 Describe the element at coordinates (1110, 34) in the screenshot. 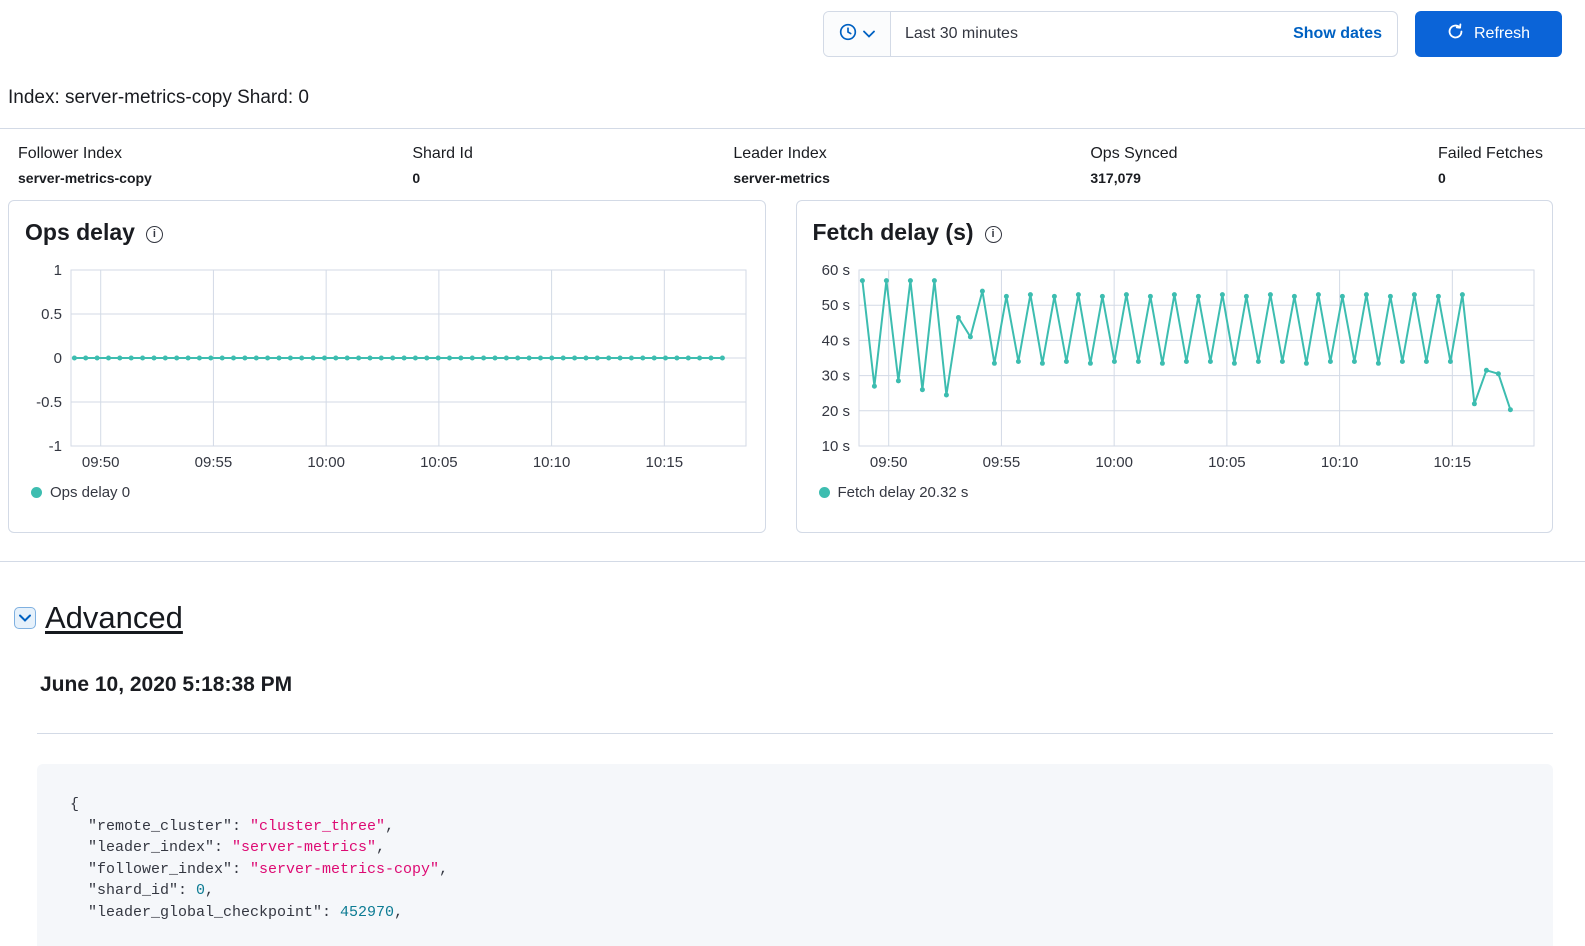

I see `date-picker: Last 30 minutes Show dates` at that location.